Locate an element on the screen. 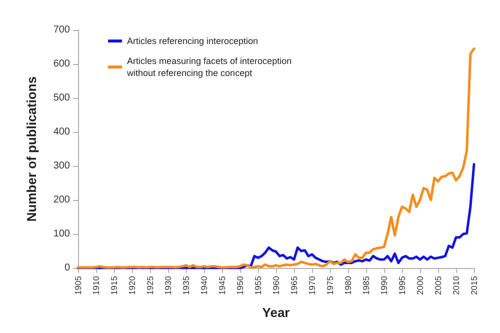 The image size is (500, 333). y-tick-label: 0 is located at coordinates (67, 268).